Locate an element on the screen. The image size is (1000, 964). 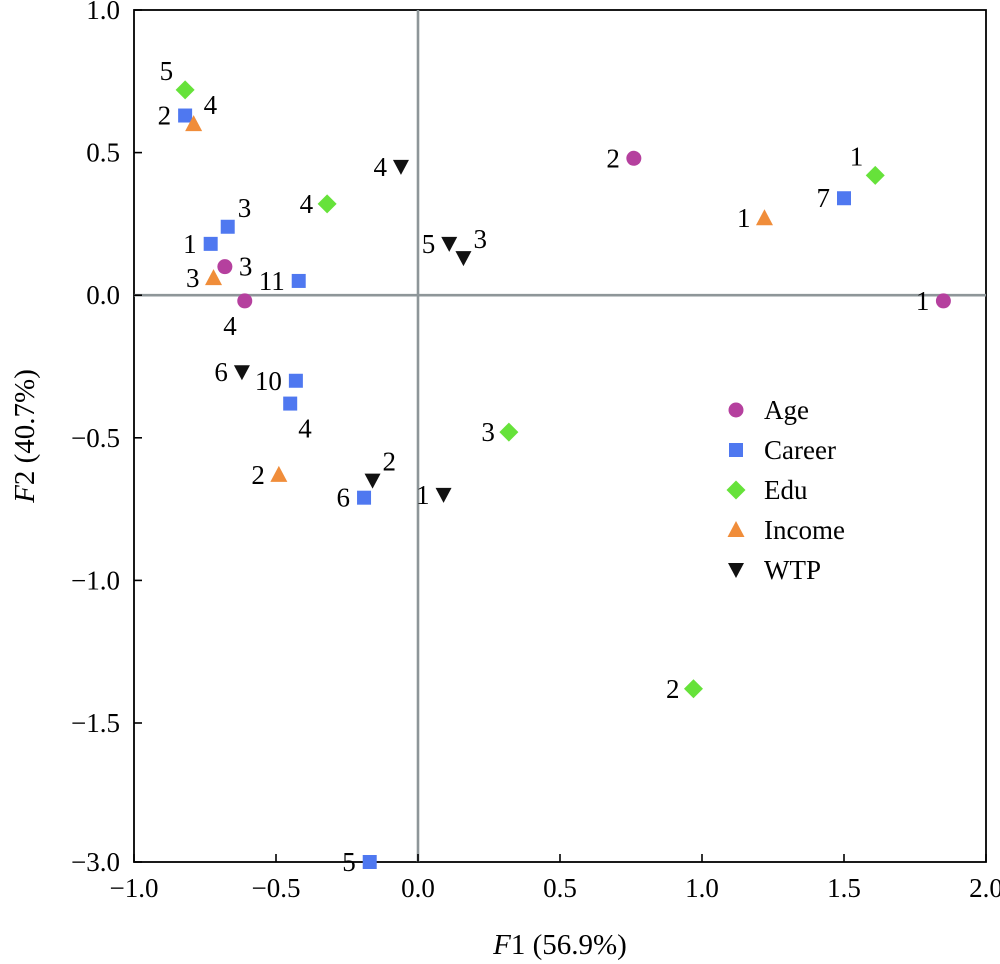
y-axis-ticks: 1.0 0.5 0.0 −0.5 −1.0 −1.5 −3.0 is located at coordinates (106, 438).